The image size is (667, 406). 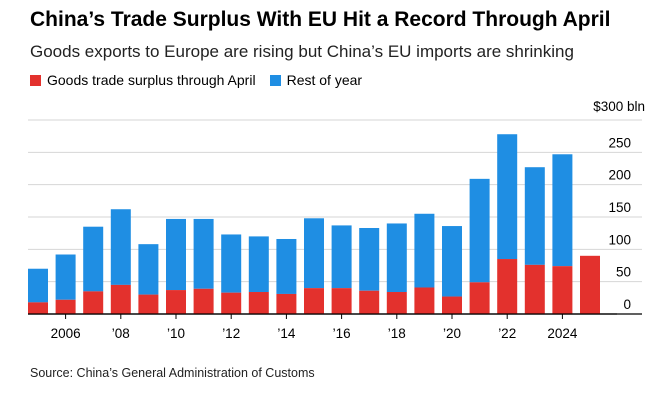 What do you see at coordinates (275, 80) in the screenshot?
I see `legend-swatch-rest` at bounding box center [275, 80].